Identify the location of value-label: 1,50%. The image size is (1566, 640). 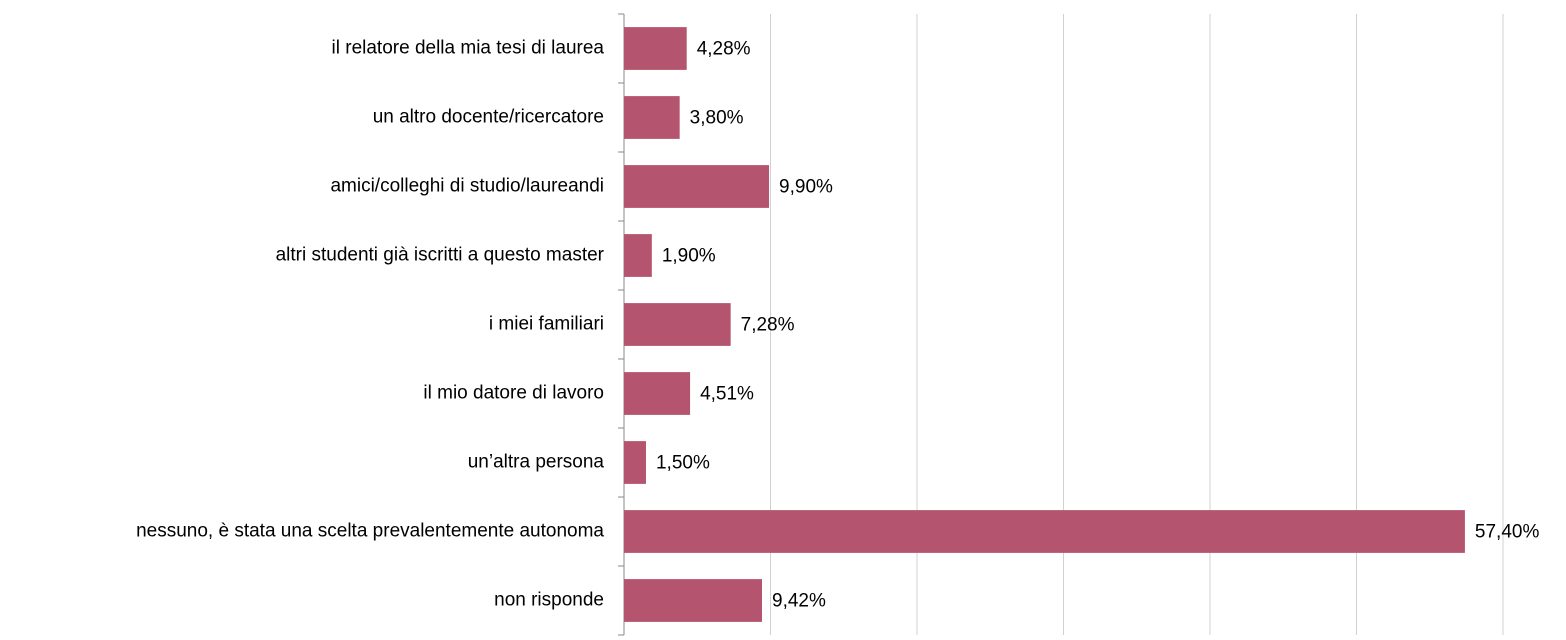
(683, 463).